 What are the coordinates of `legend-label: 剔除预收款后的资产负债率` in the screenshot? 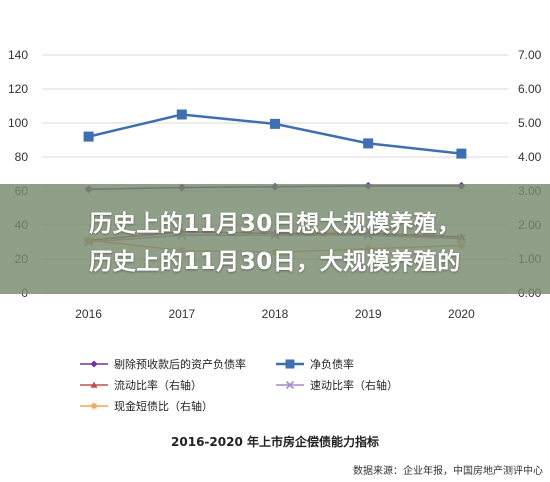 It's located at (180, 364).